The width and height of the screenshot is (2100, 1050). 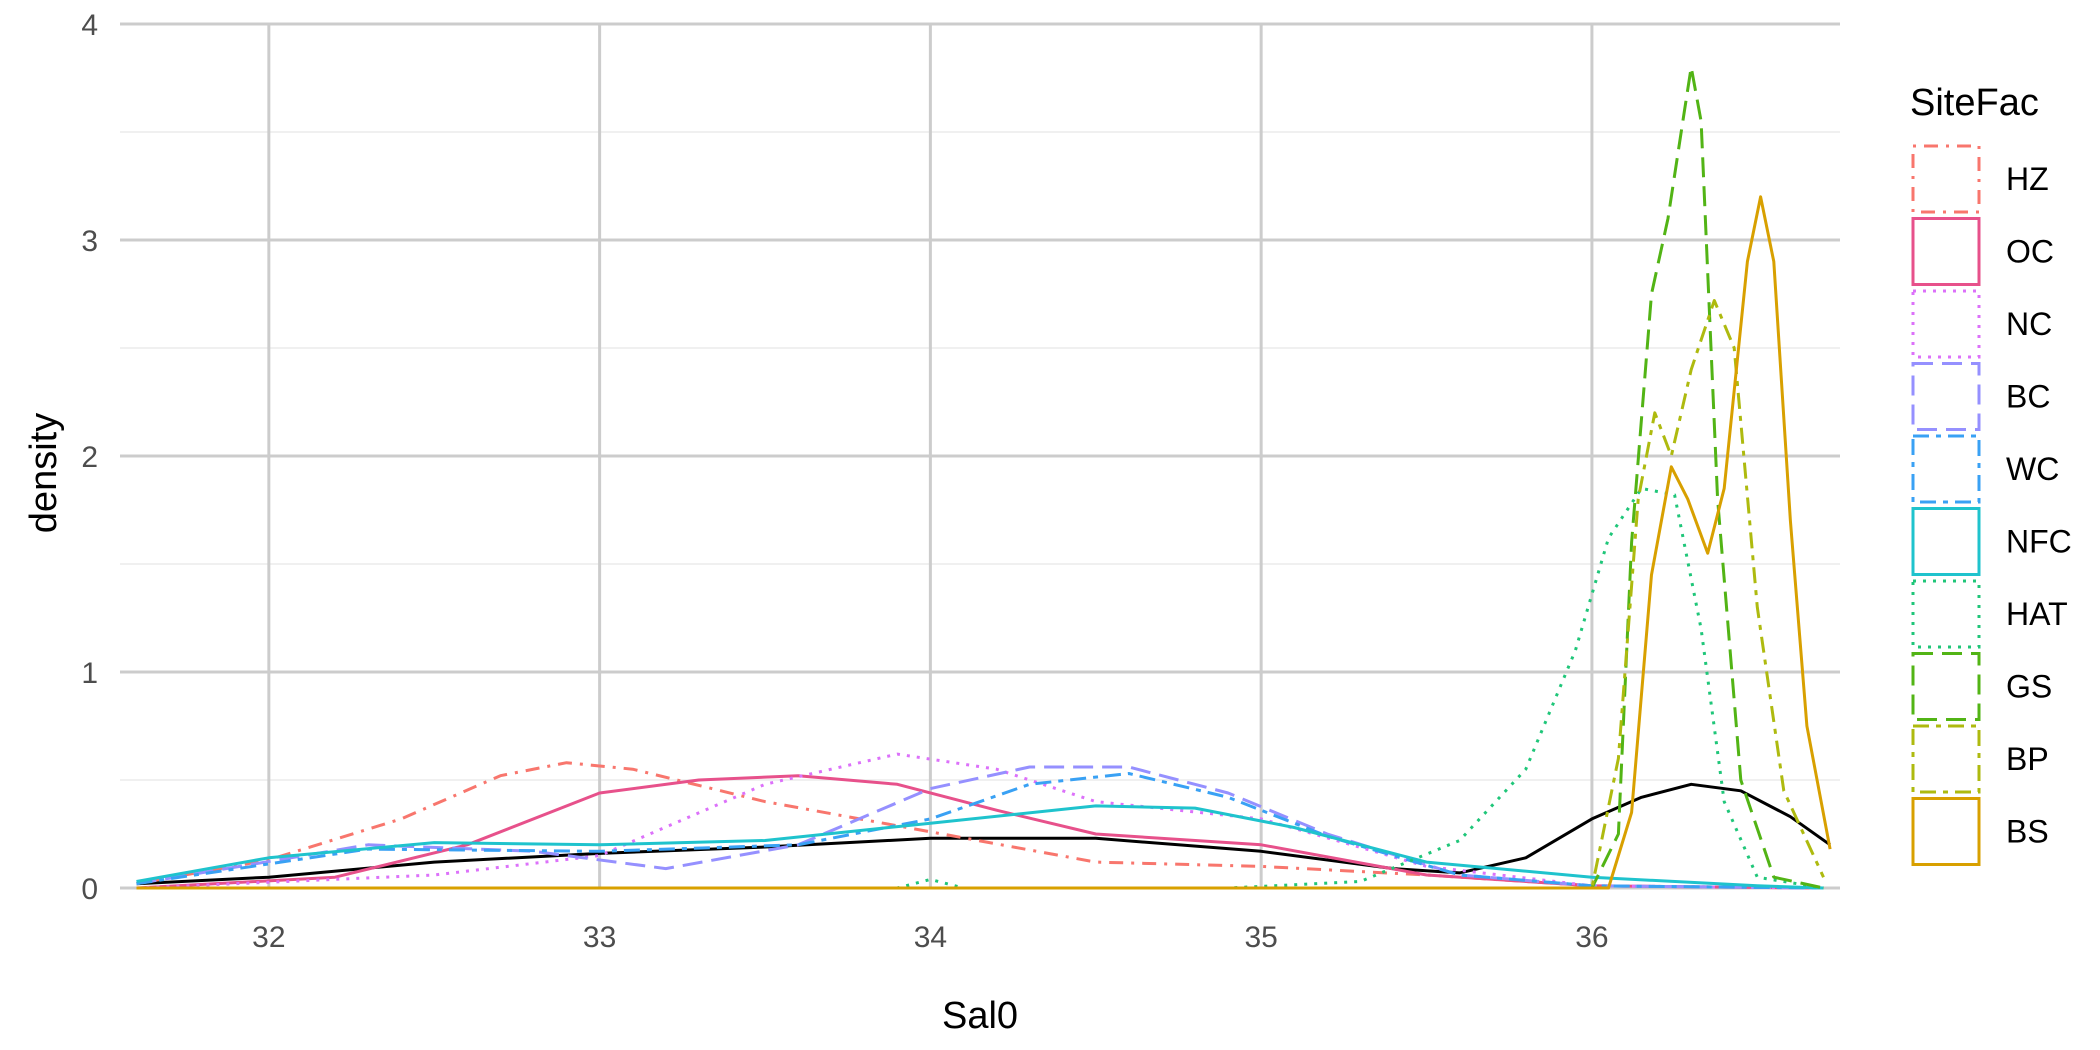 I want to click on legend-item-bp: BP, so click(x=1980, y=759).